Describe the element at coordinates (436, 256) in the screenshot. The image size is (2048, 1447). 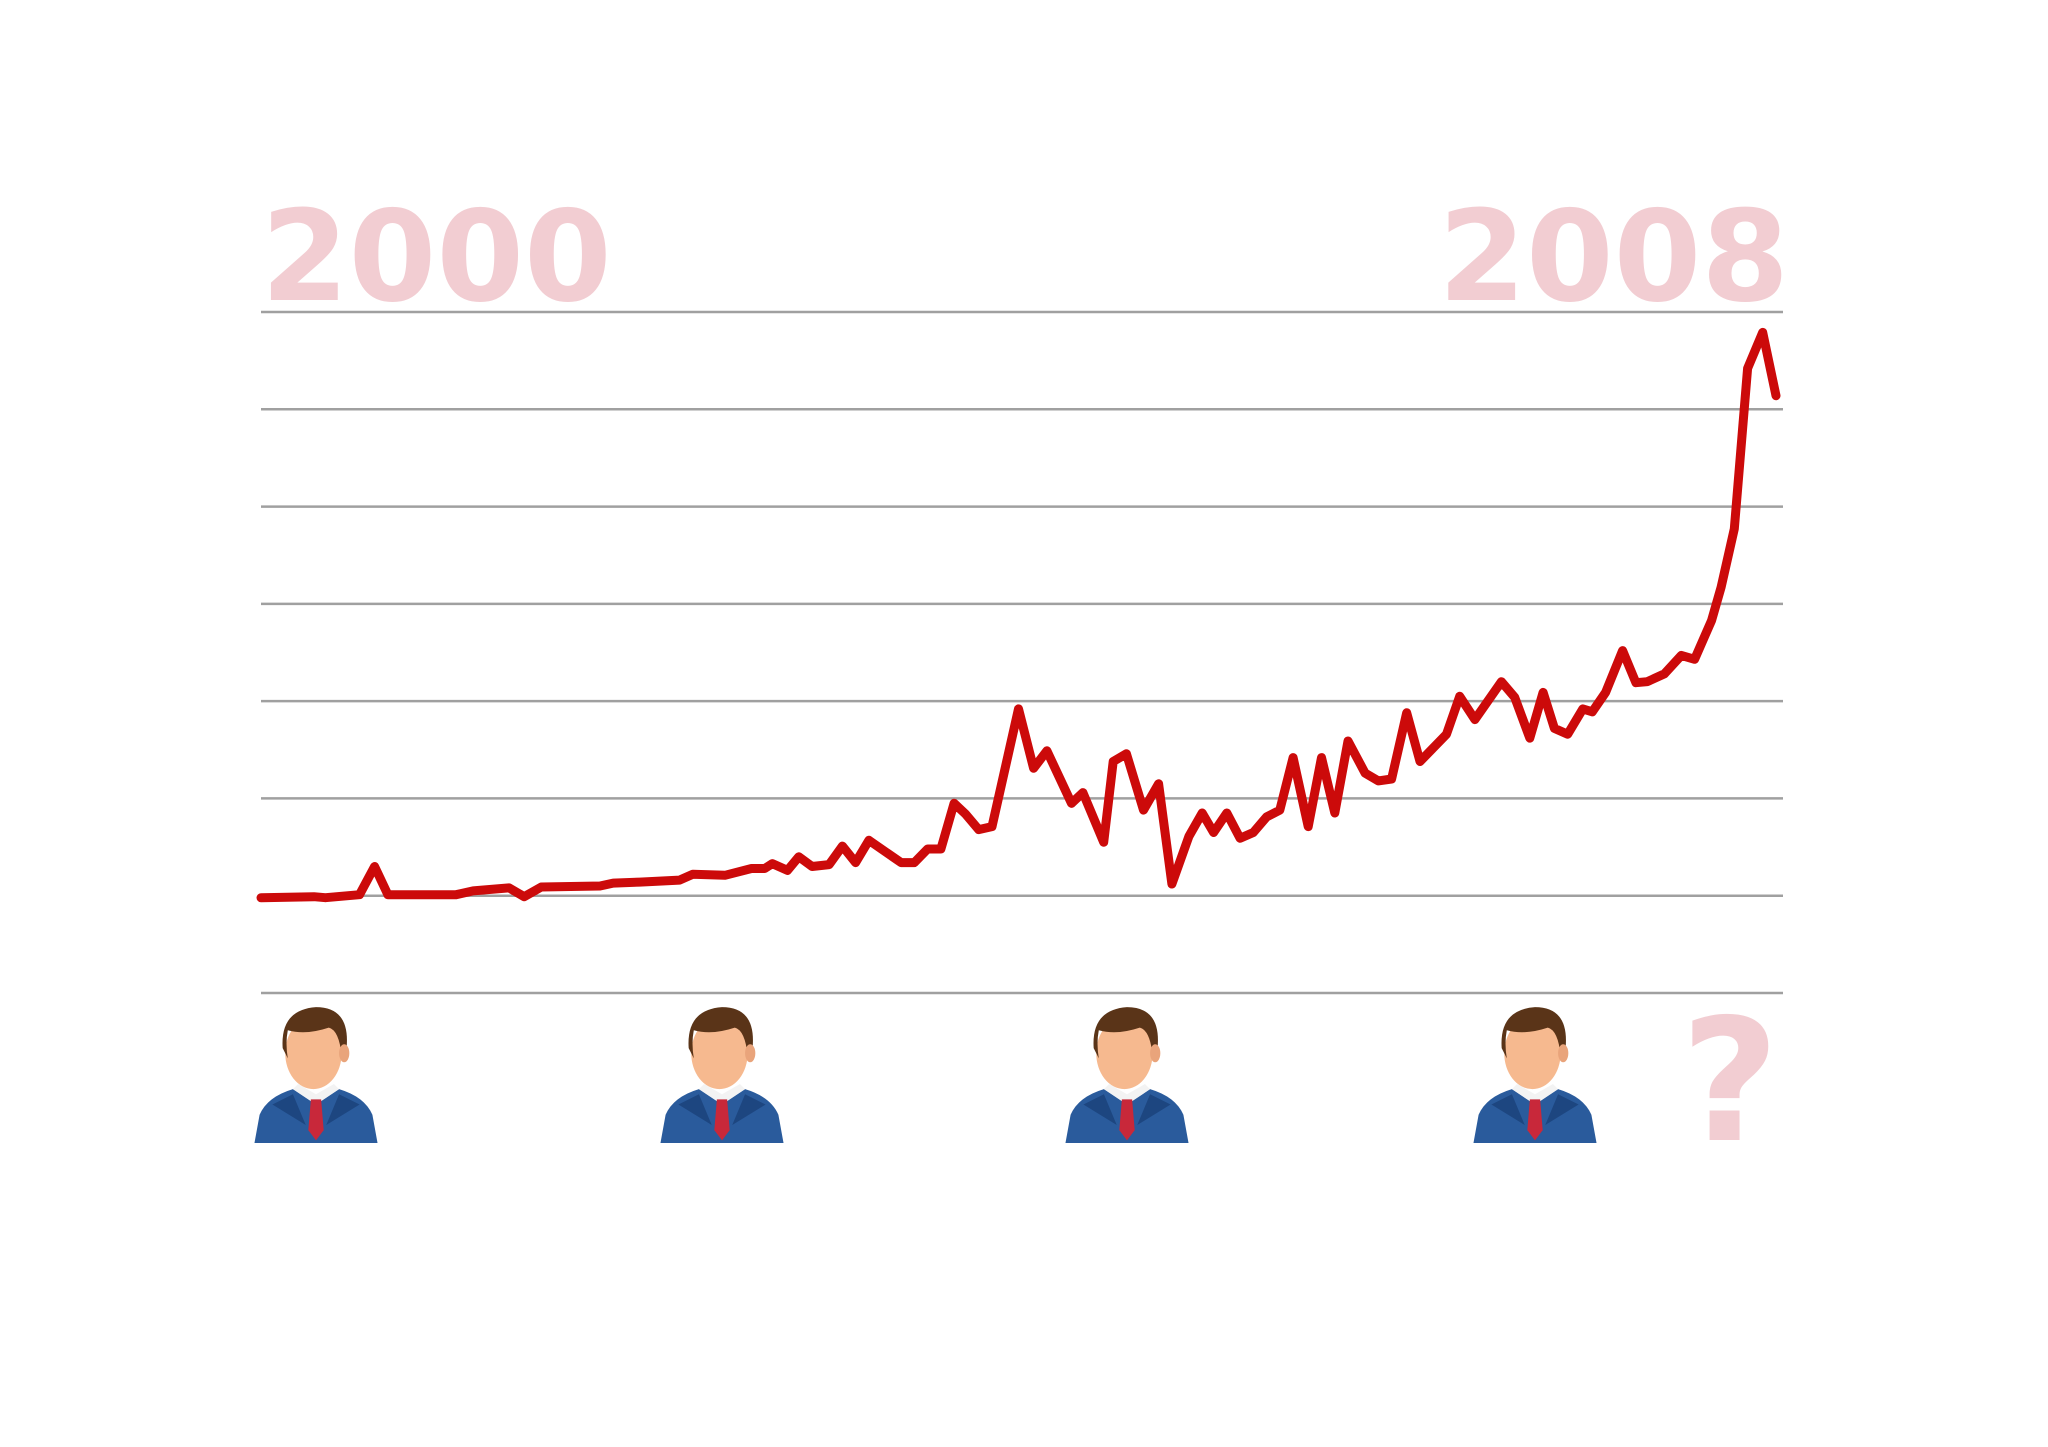
I see `x-tick-label: 2000` at that location.